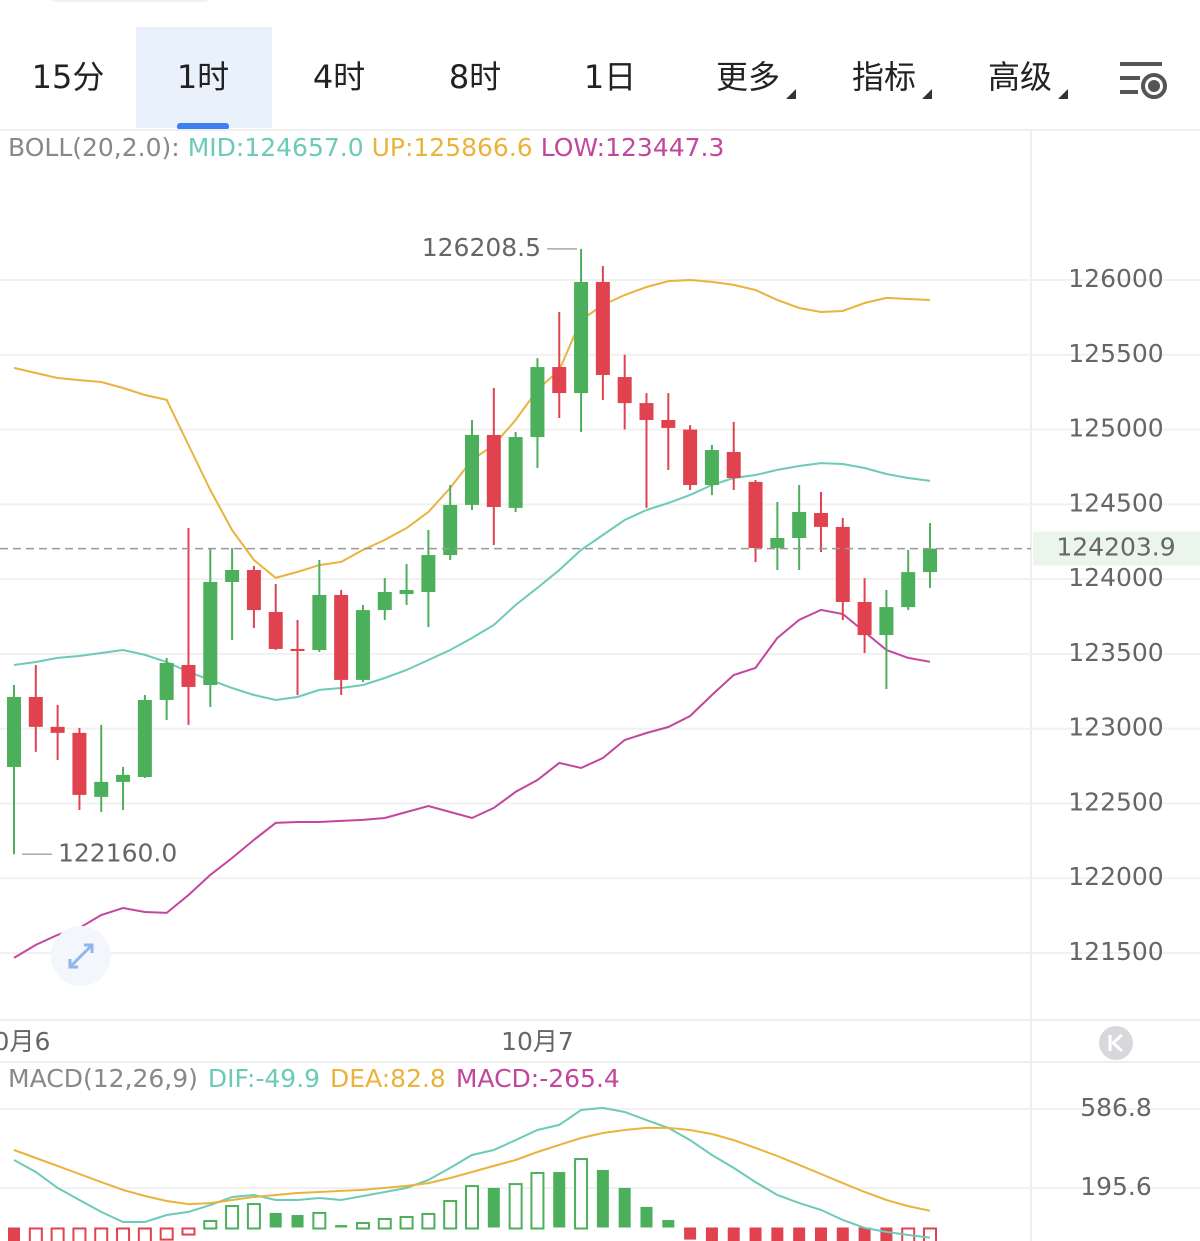 This screenshot has width=1200, height=1241. I want to click on y-tick-label: 123000, so click(1115, 727).